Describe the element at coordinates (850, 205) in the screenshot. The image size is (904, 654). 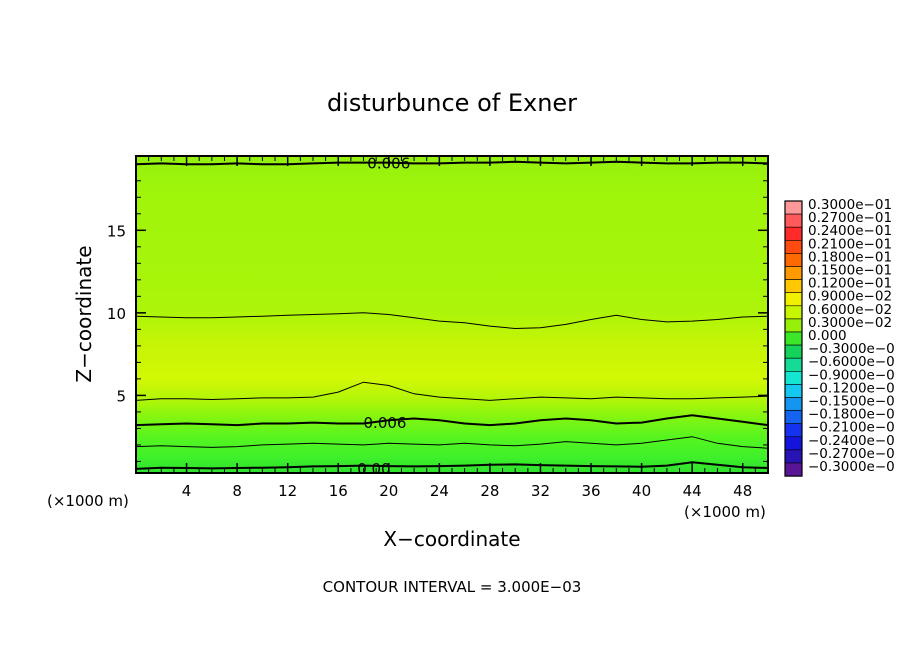
I see `colorbar-label: 0.3000e−01` at that location.